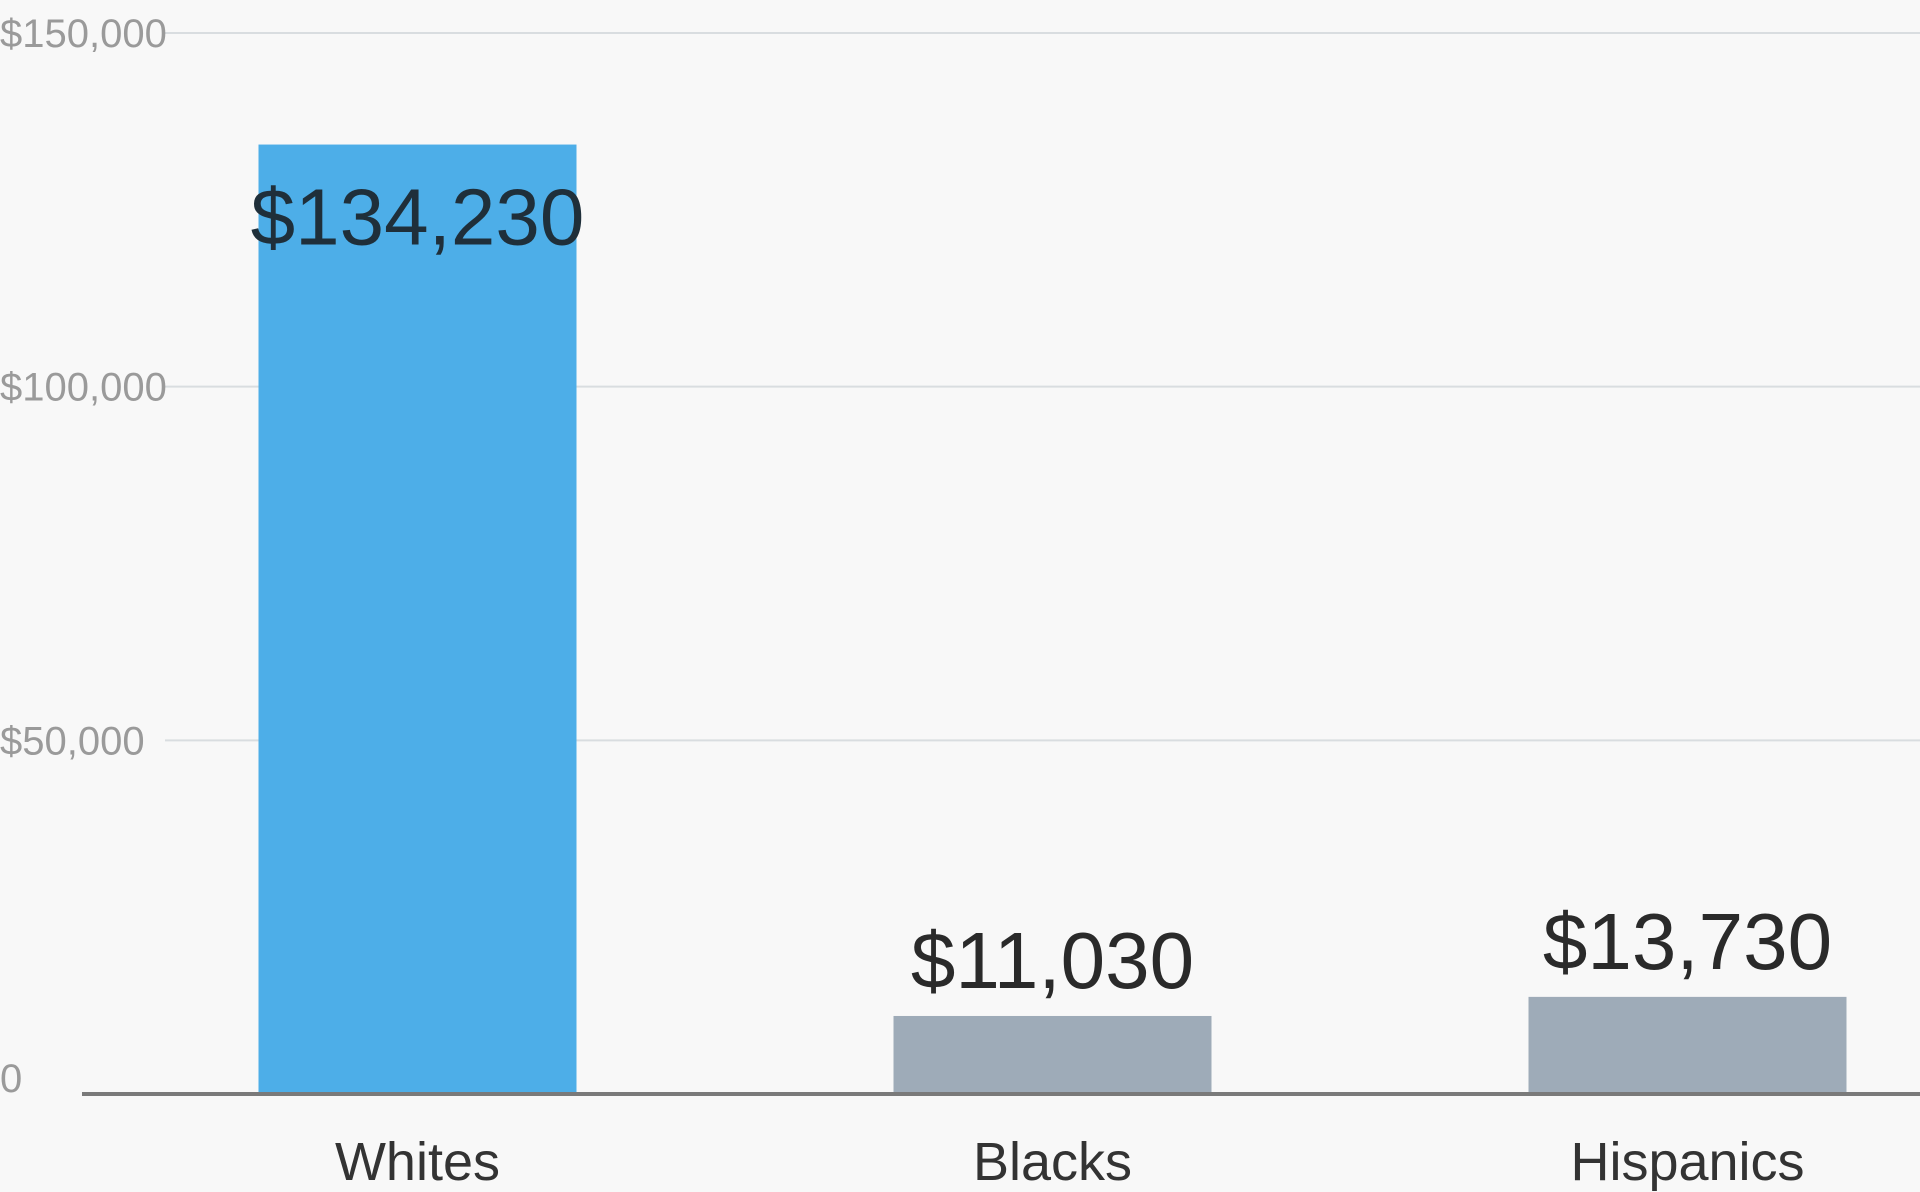  I want to click on y-tick-label: $150,000, so click(83, 34).